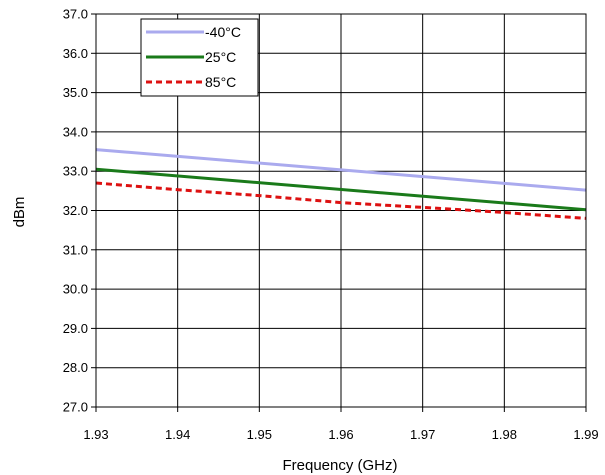 Image resolution: width=605 pixels, height=475 pixels. I want to click on legend: -40°C 25°C 85°C, so click(199, 57).